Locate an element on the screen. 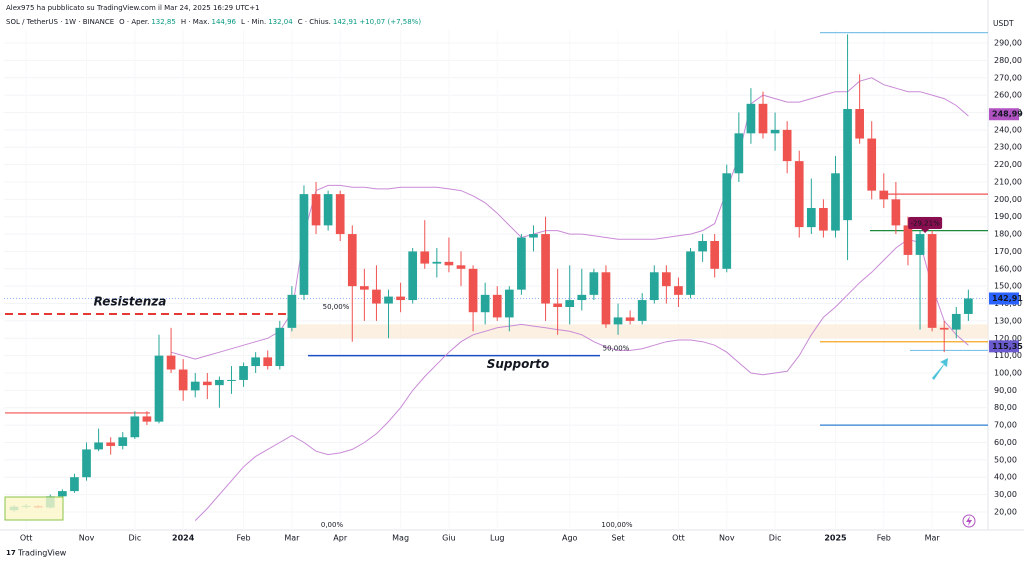  ohlc-value: 132,85 is located at coordinates (163, 22).